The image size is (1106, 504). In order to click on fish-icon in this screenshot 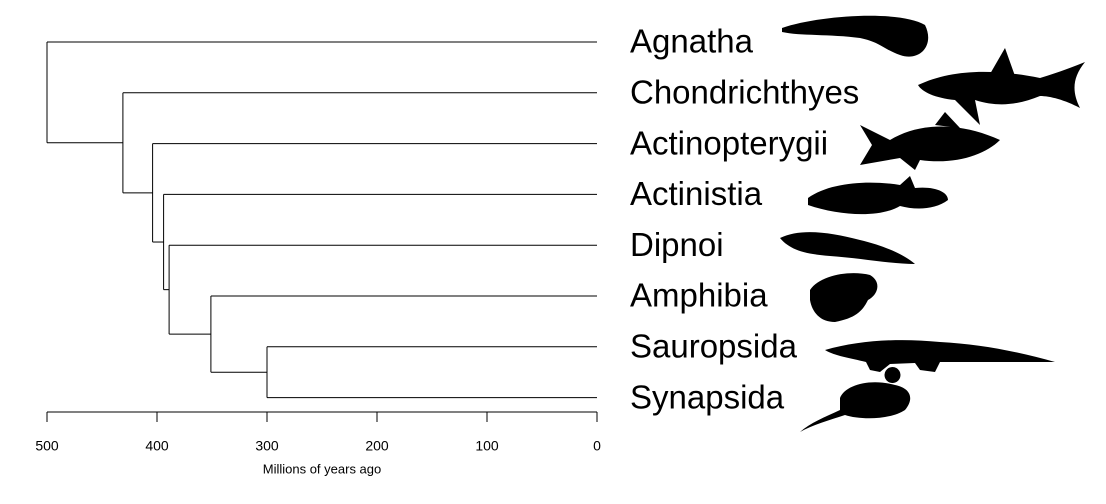, I will do `click(930, 141)`.